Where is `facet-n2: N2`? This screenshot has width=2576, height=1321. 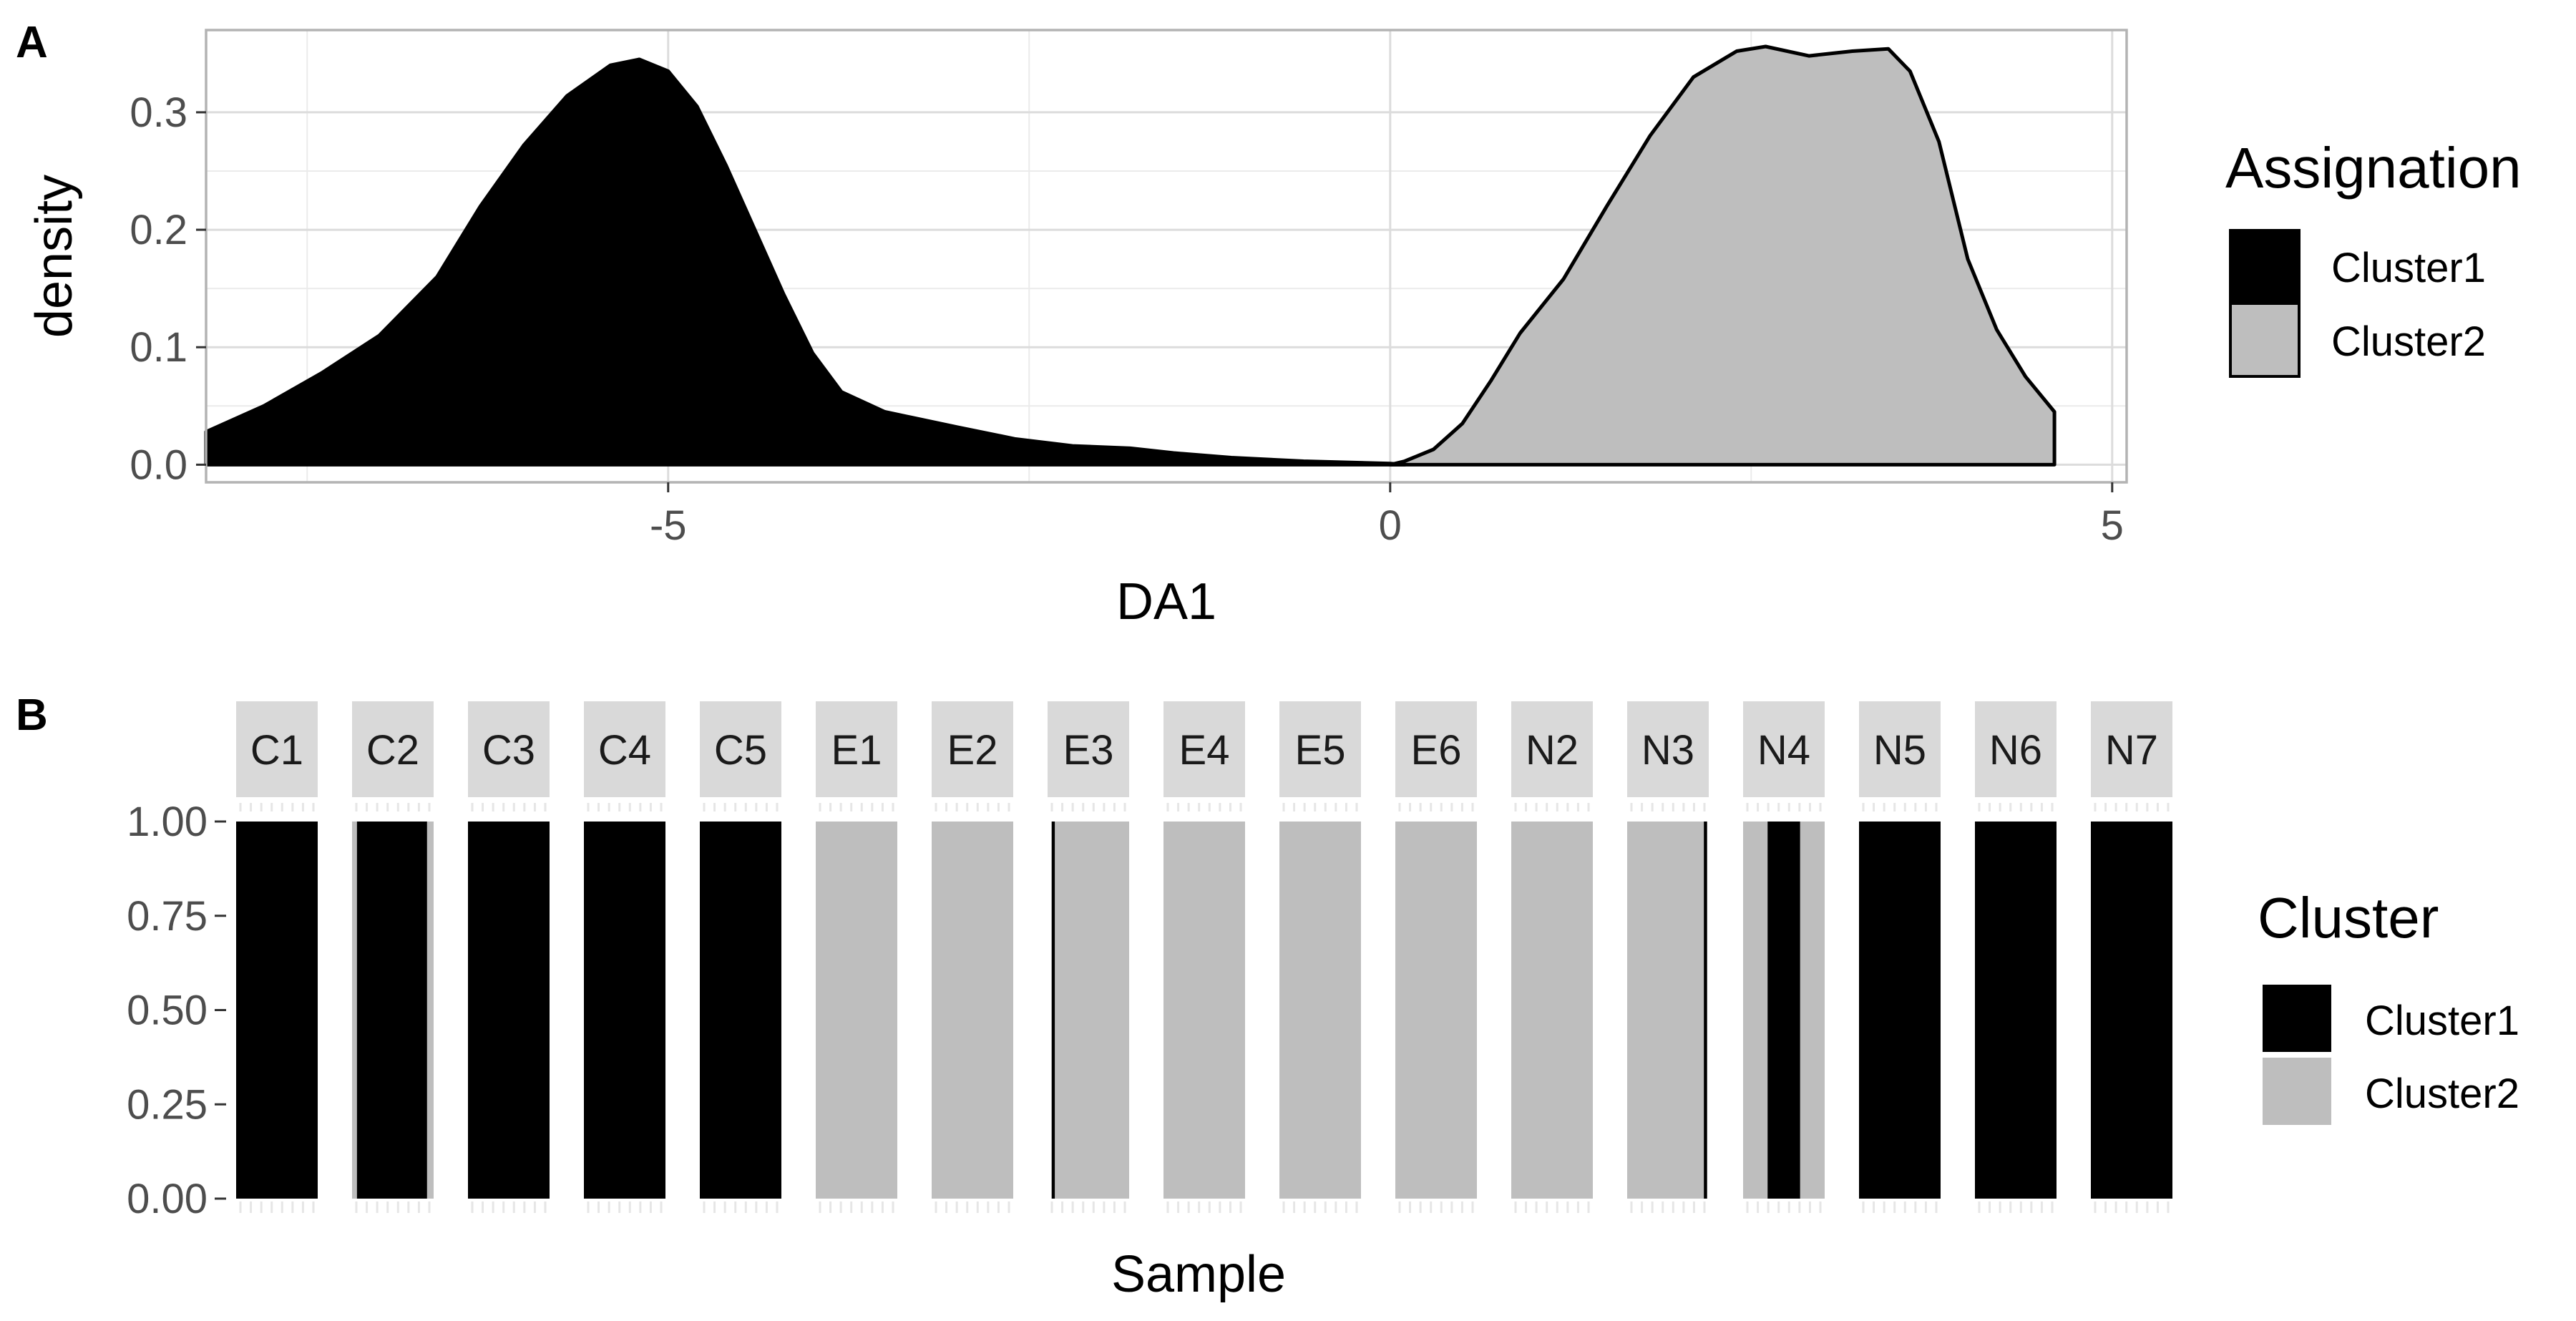 facet-n2: N2 is located at coordinates (1552, 957).